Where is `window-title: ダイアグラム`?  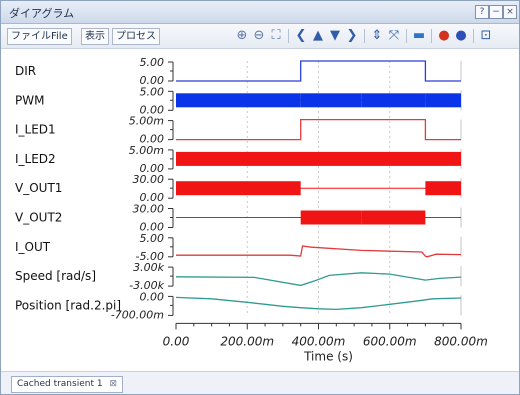
window-title: ダイアグラム is located at coordinates (42, 13).